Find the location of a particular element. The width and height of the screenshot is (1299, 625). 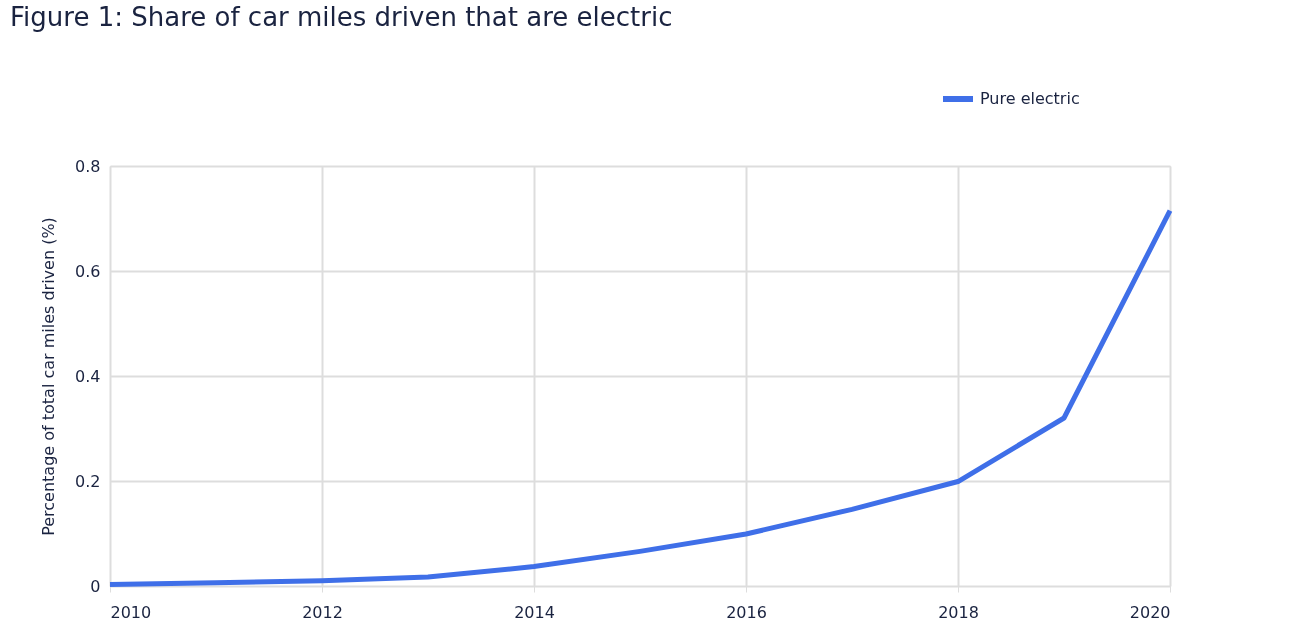

y-tick-label: 0.4 is located at coordinates (88, 376).